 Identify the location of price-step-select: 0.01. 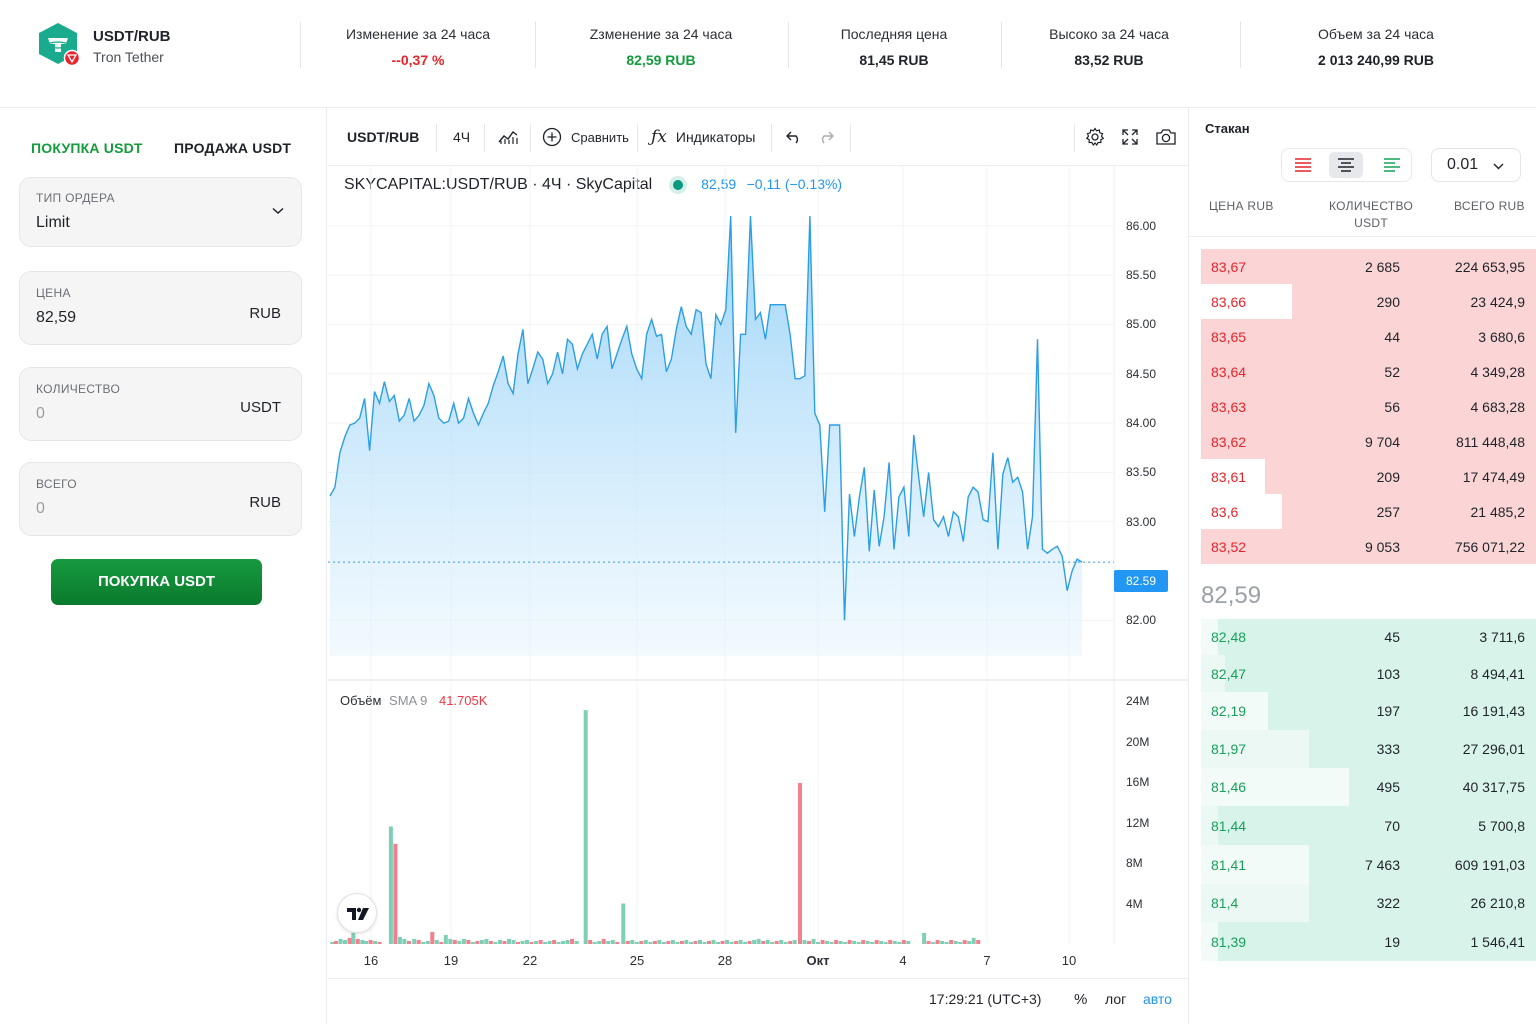
(1476, 165).